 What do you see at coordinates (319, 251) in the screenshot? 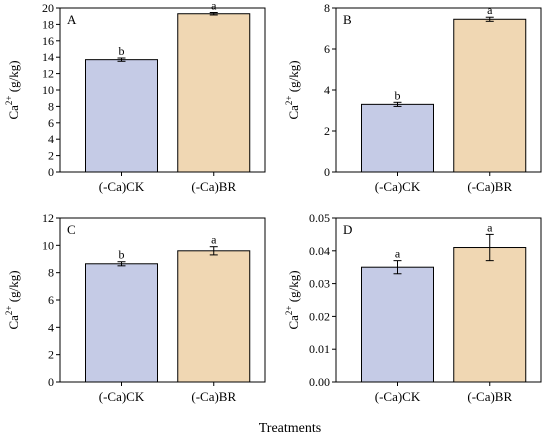
I see `y-tick-label: 0.04` at bounding box center [319, 251].